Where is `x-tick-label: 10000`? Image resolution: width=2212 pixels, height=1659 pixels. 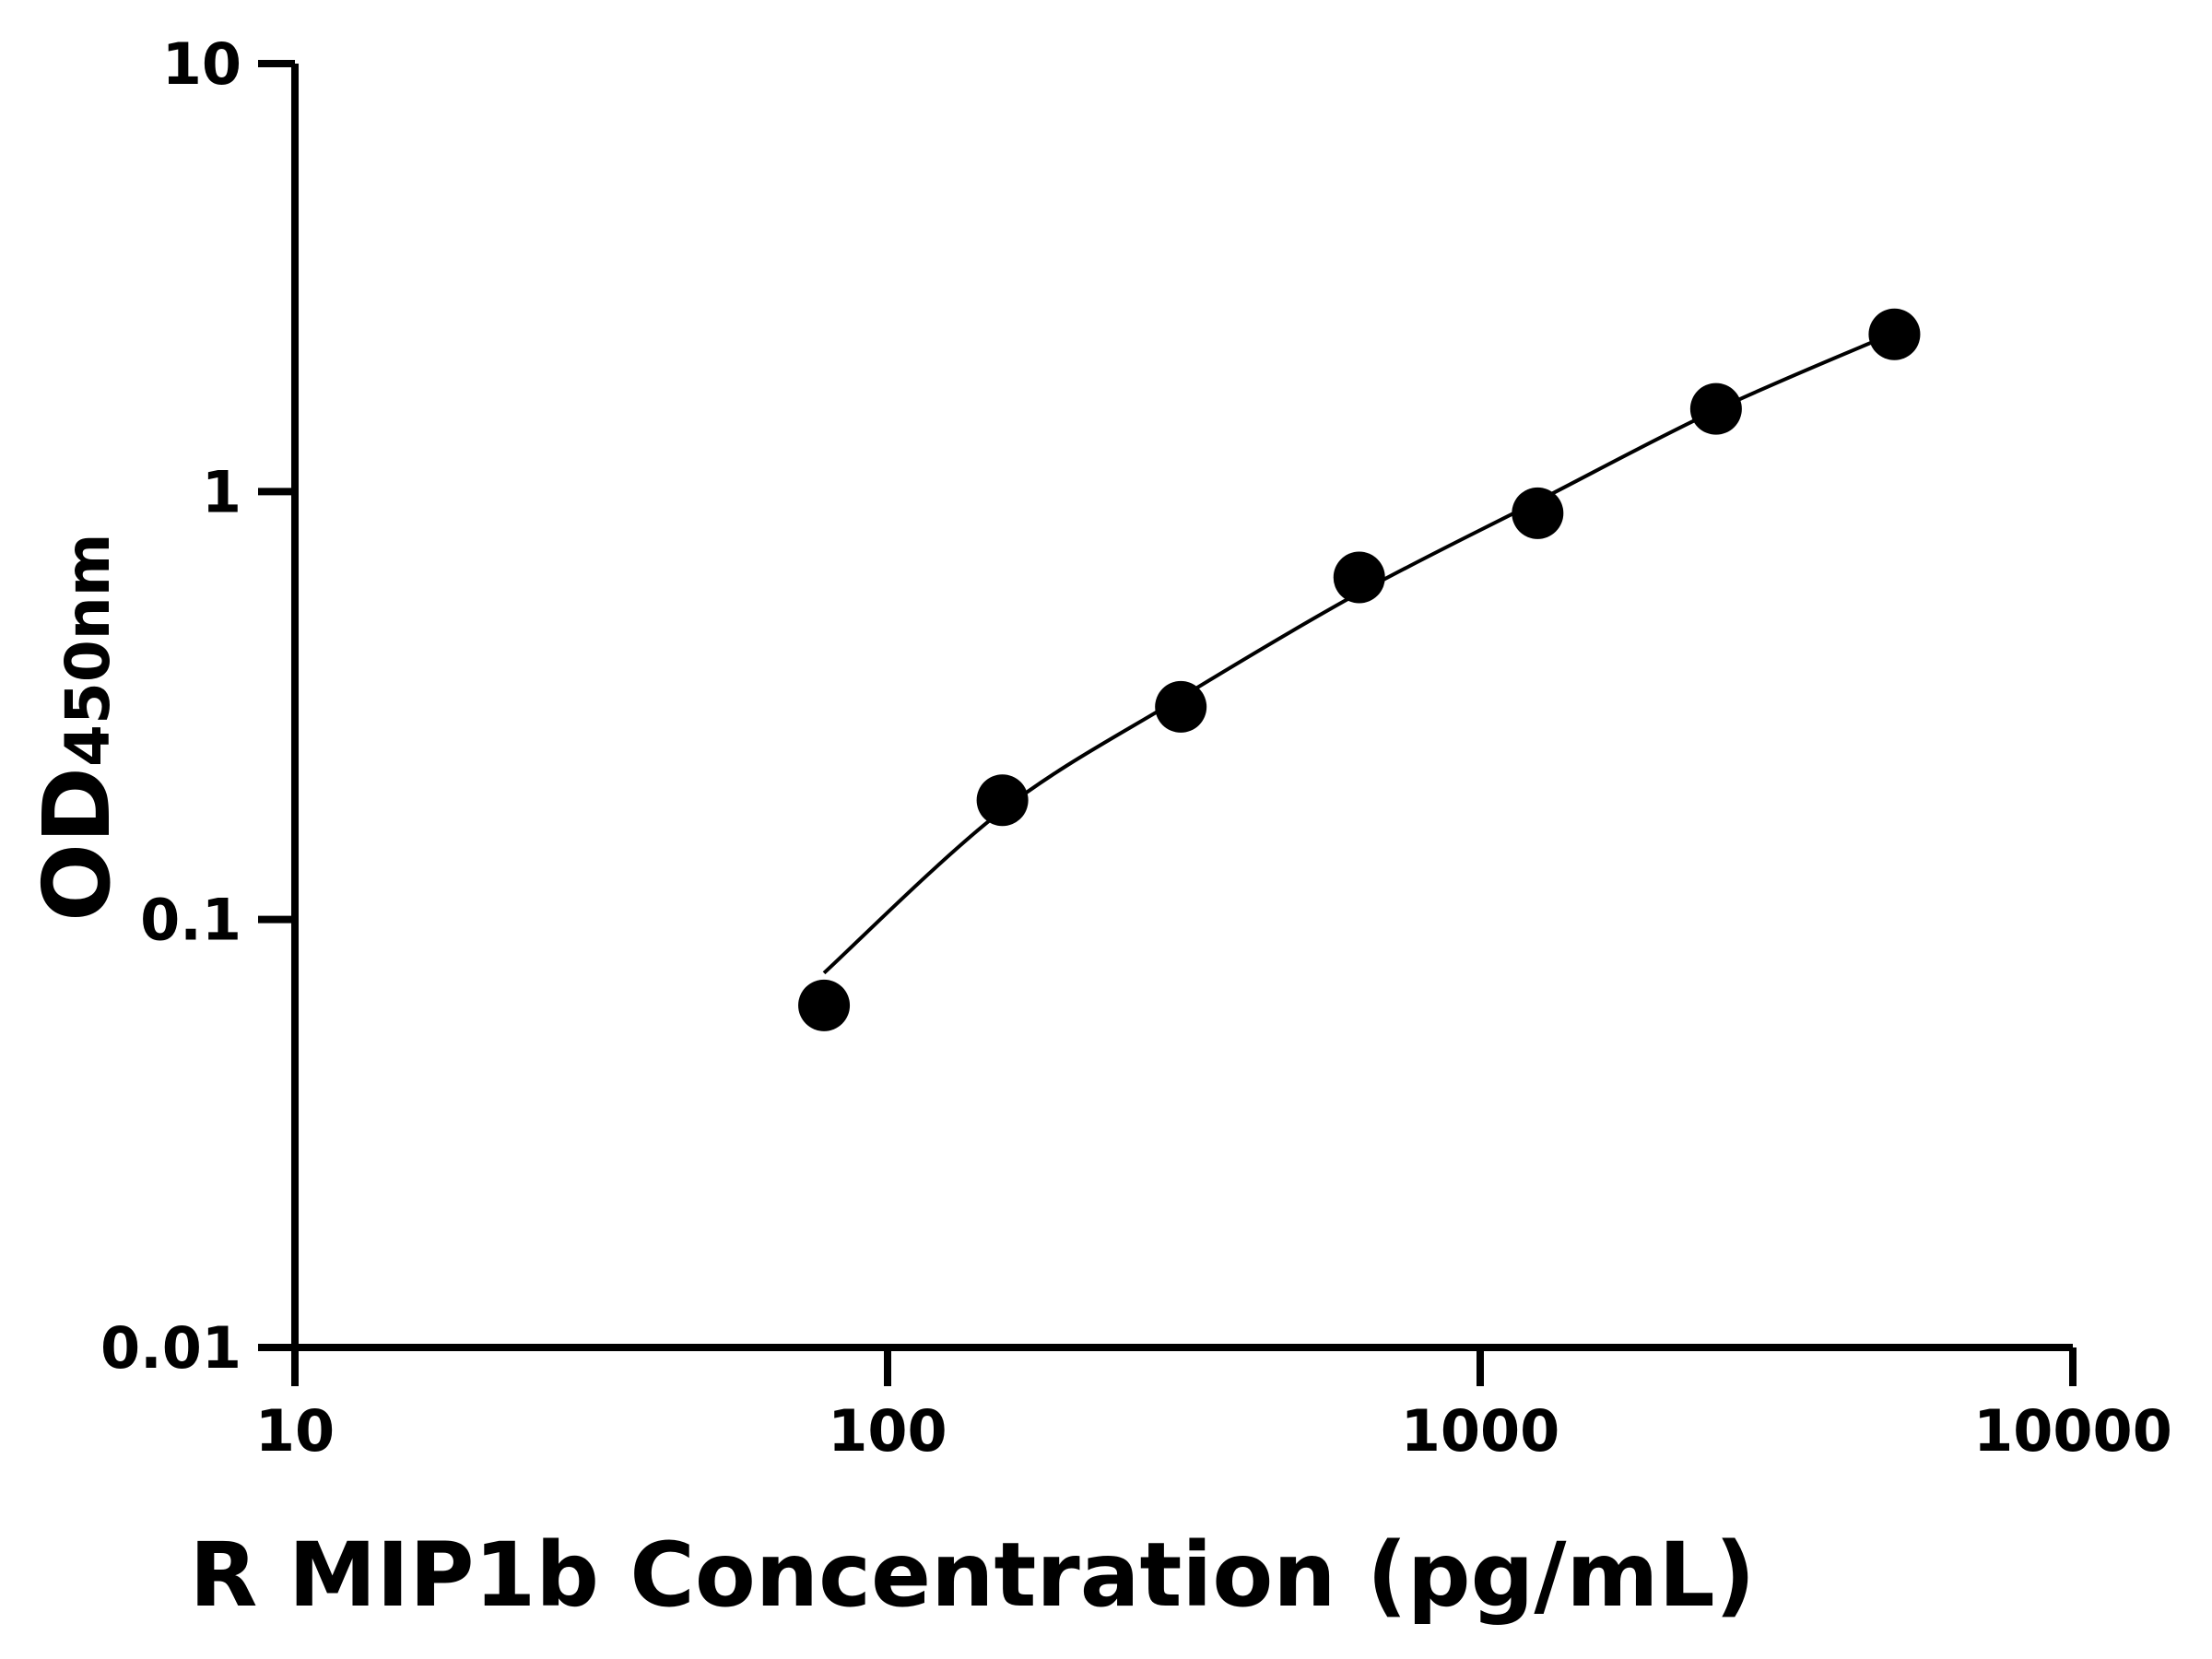
x-tick-label: 10000 is located at coordinates (2072, 1431).